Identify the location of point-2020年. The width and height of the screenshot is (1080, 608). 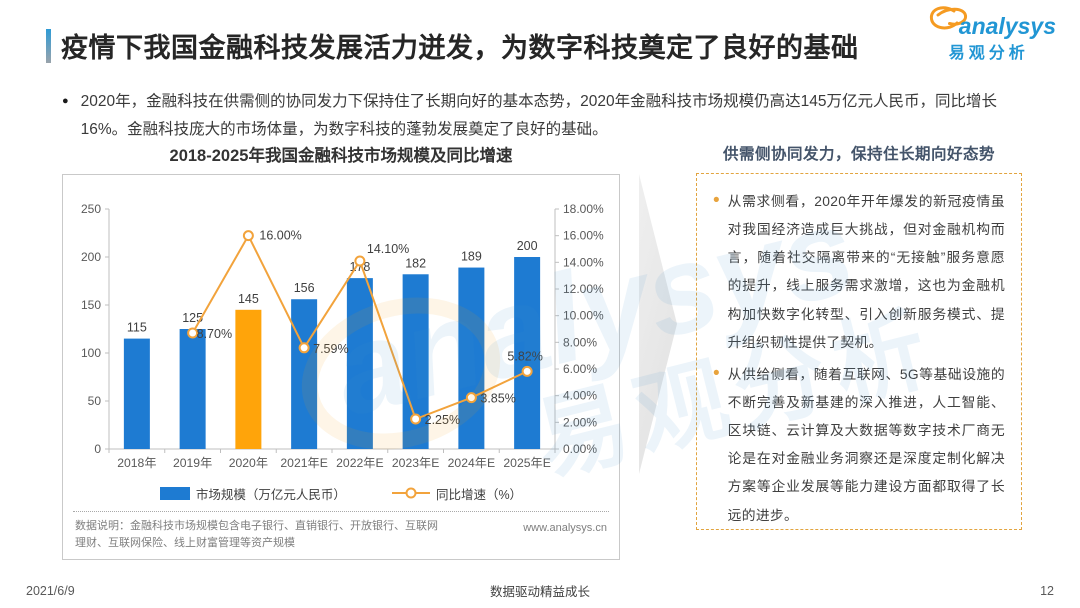
(248, 236).